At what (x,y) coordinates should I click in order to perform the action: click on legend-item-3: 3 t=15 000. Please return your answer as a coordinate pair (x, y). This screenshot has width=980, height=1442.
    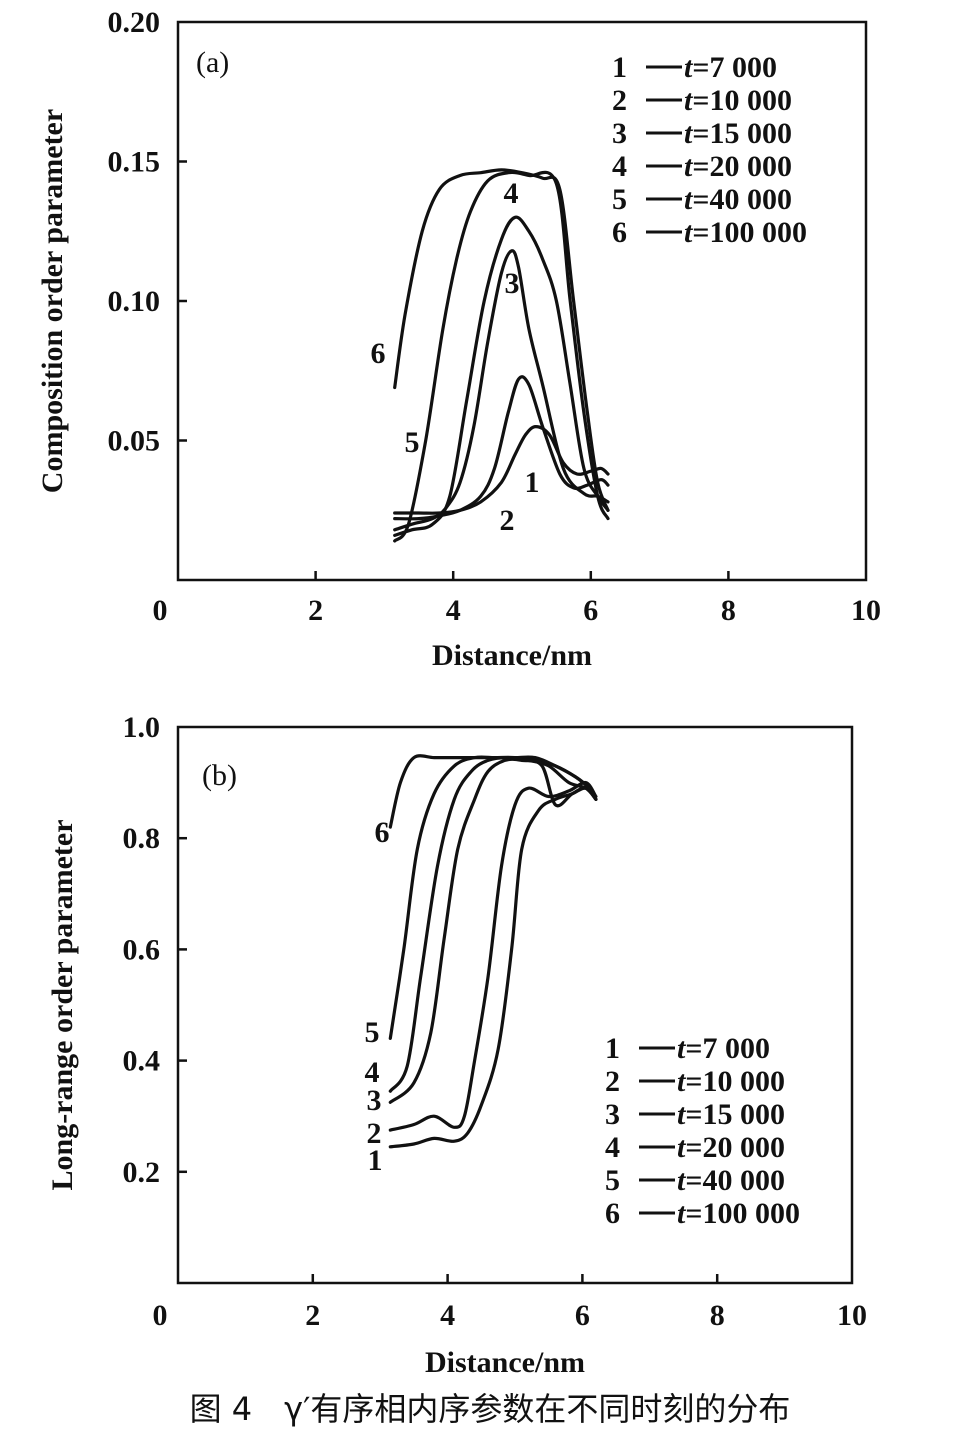
    Looking at the image, I should click on (695, 1114).